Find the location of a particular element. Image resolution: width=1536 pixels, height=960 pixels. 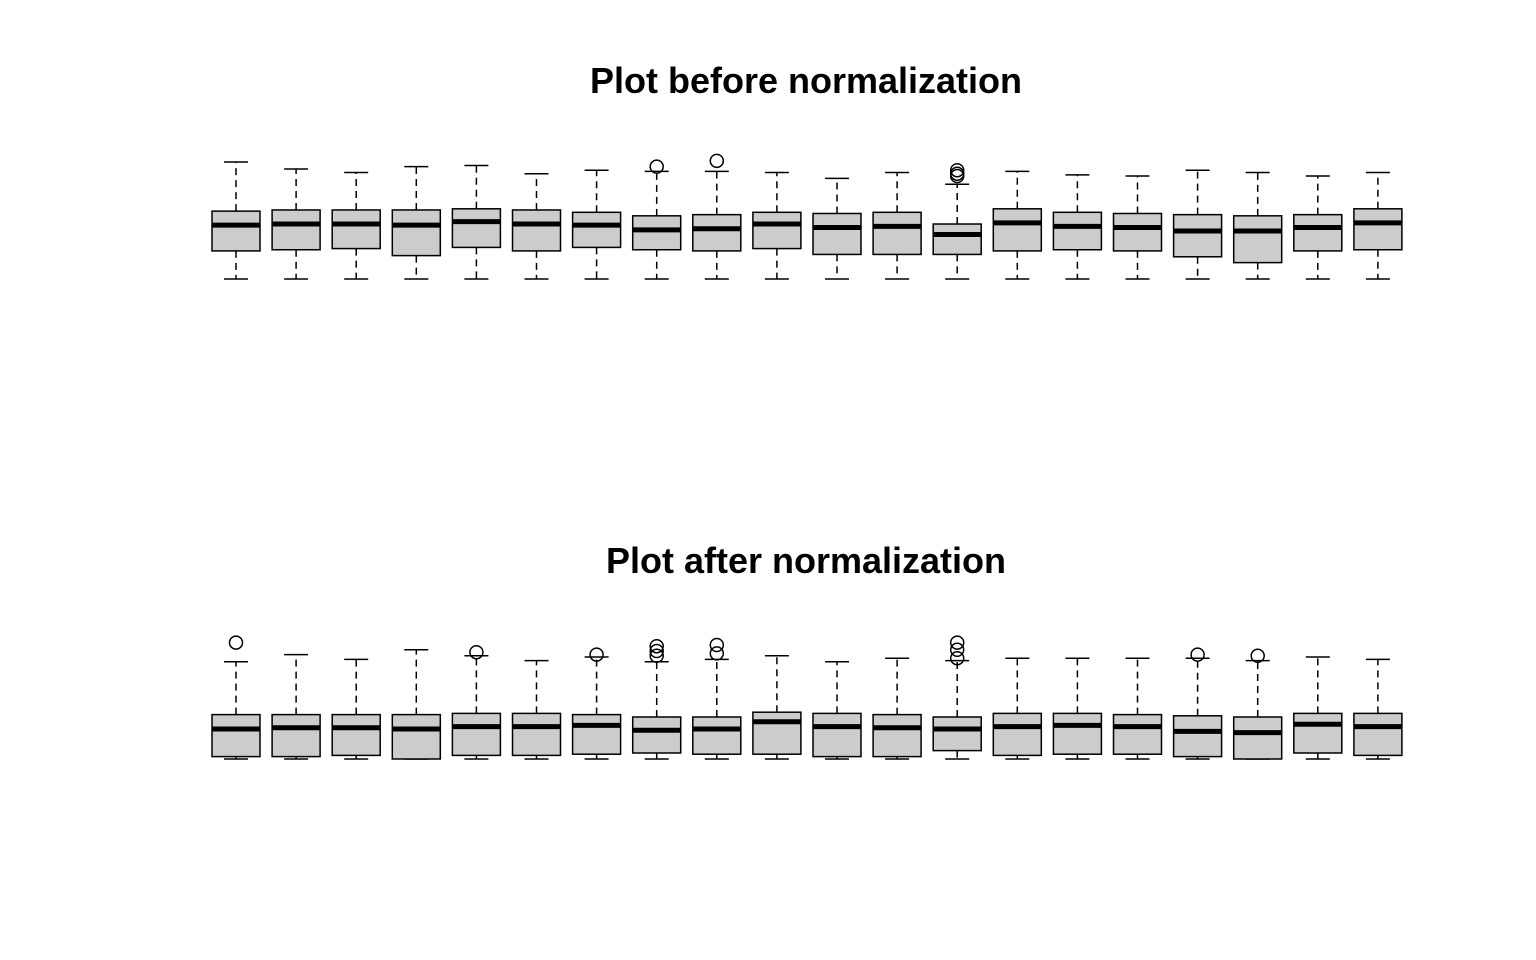

boxplot-panel-after is located at coordinates (807, 697).